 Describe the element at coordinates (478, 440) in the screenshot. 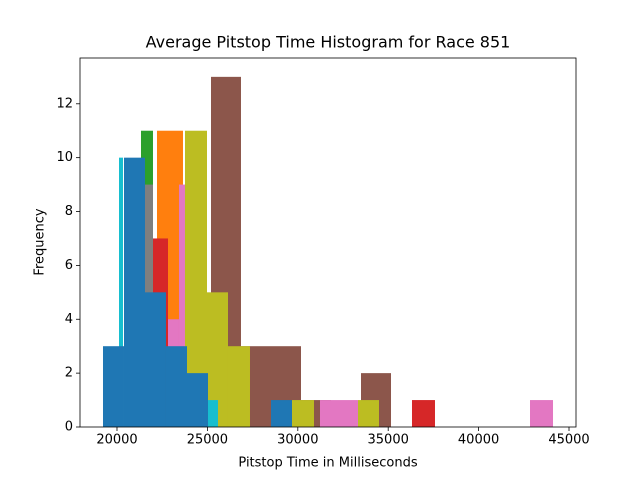

I see `x-tick-label: 40000` at that location.